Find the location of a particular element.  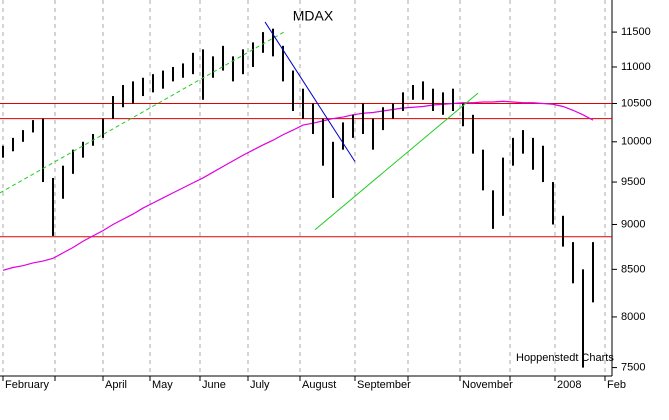

source-note: Hoppenstedt Charts is located at coordinates (565, 358).